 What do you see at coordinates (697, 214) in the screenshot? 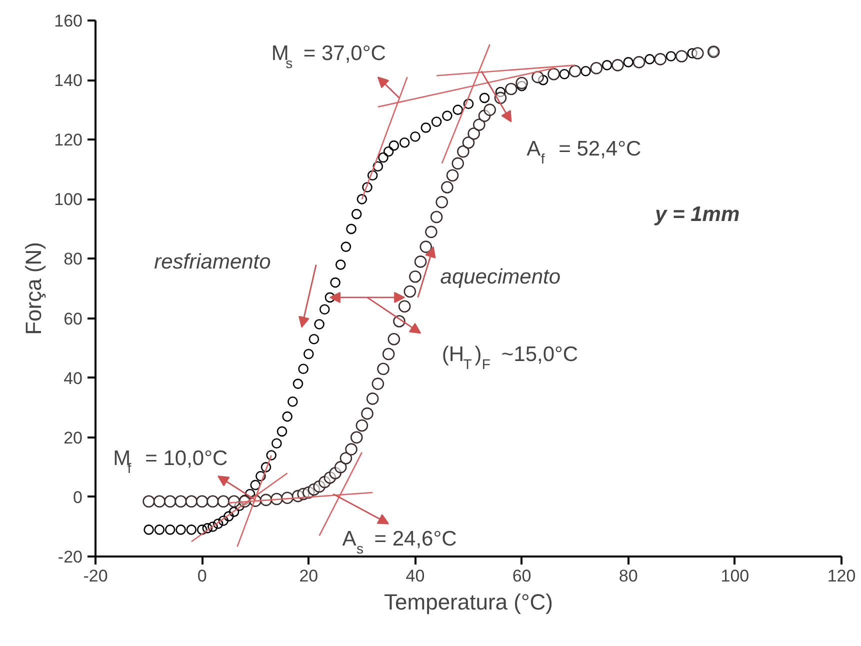
I see `annotation: y = 1mm` at bounding box center [697, 214].